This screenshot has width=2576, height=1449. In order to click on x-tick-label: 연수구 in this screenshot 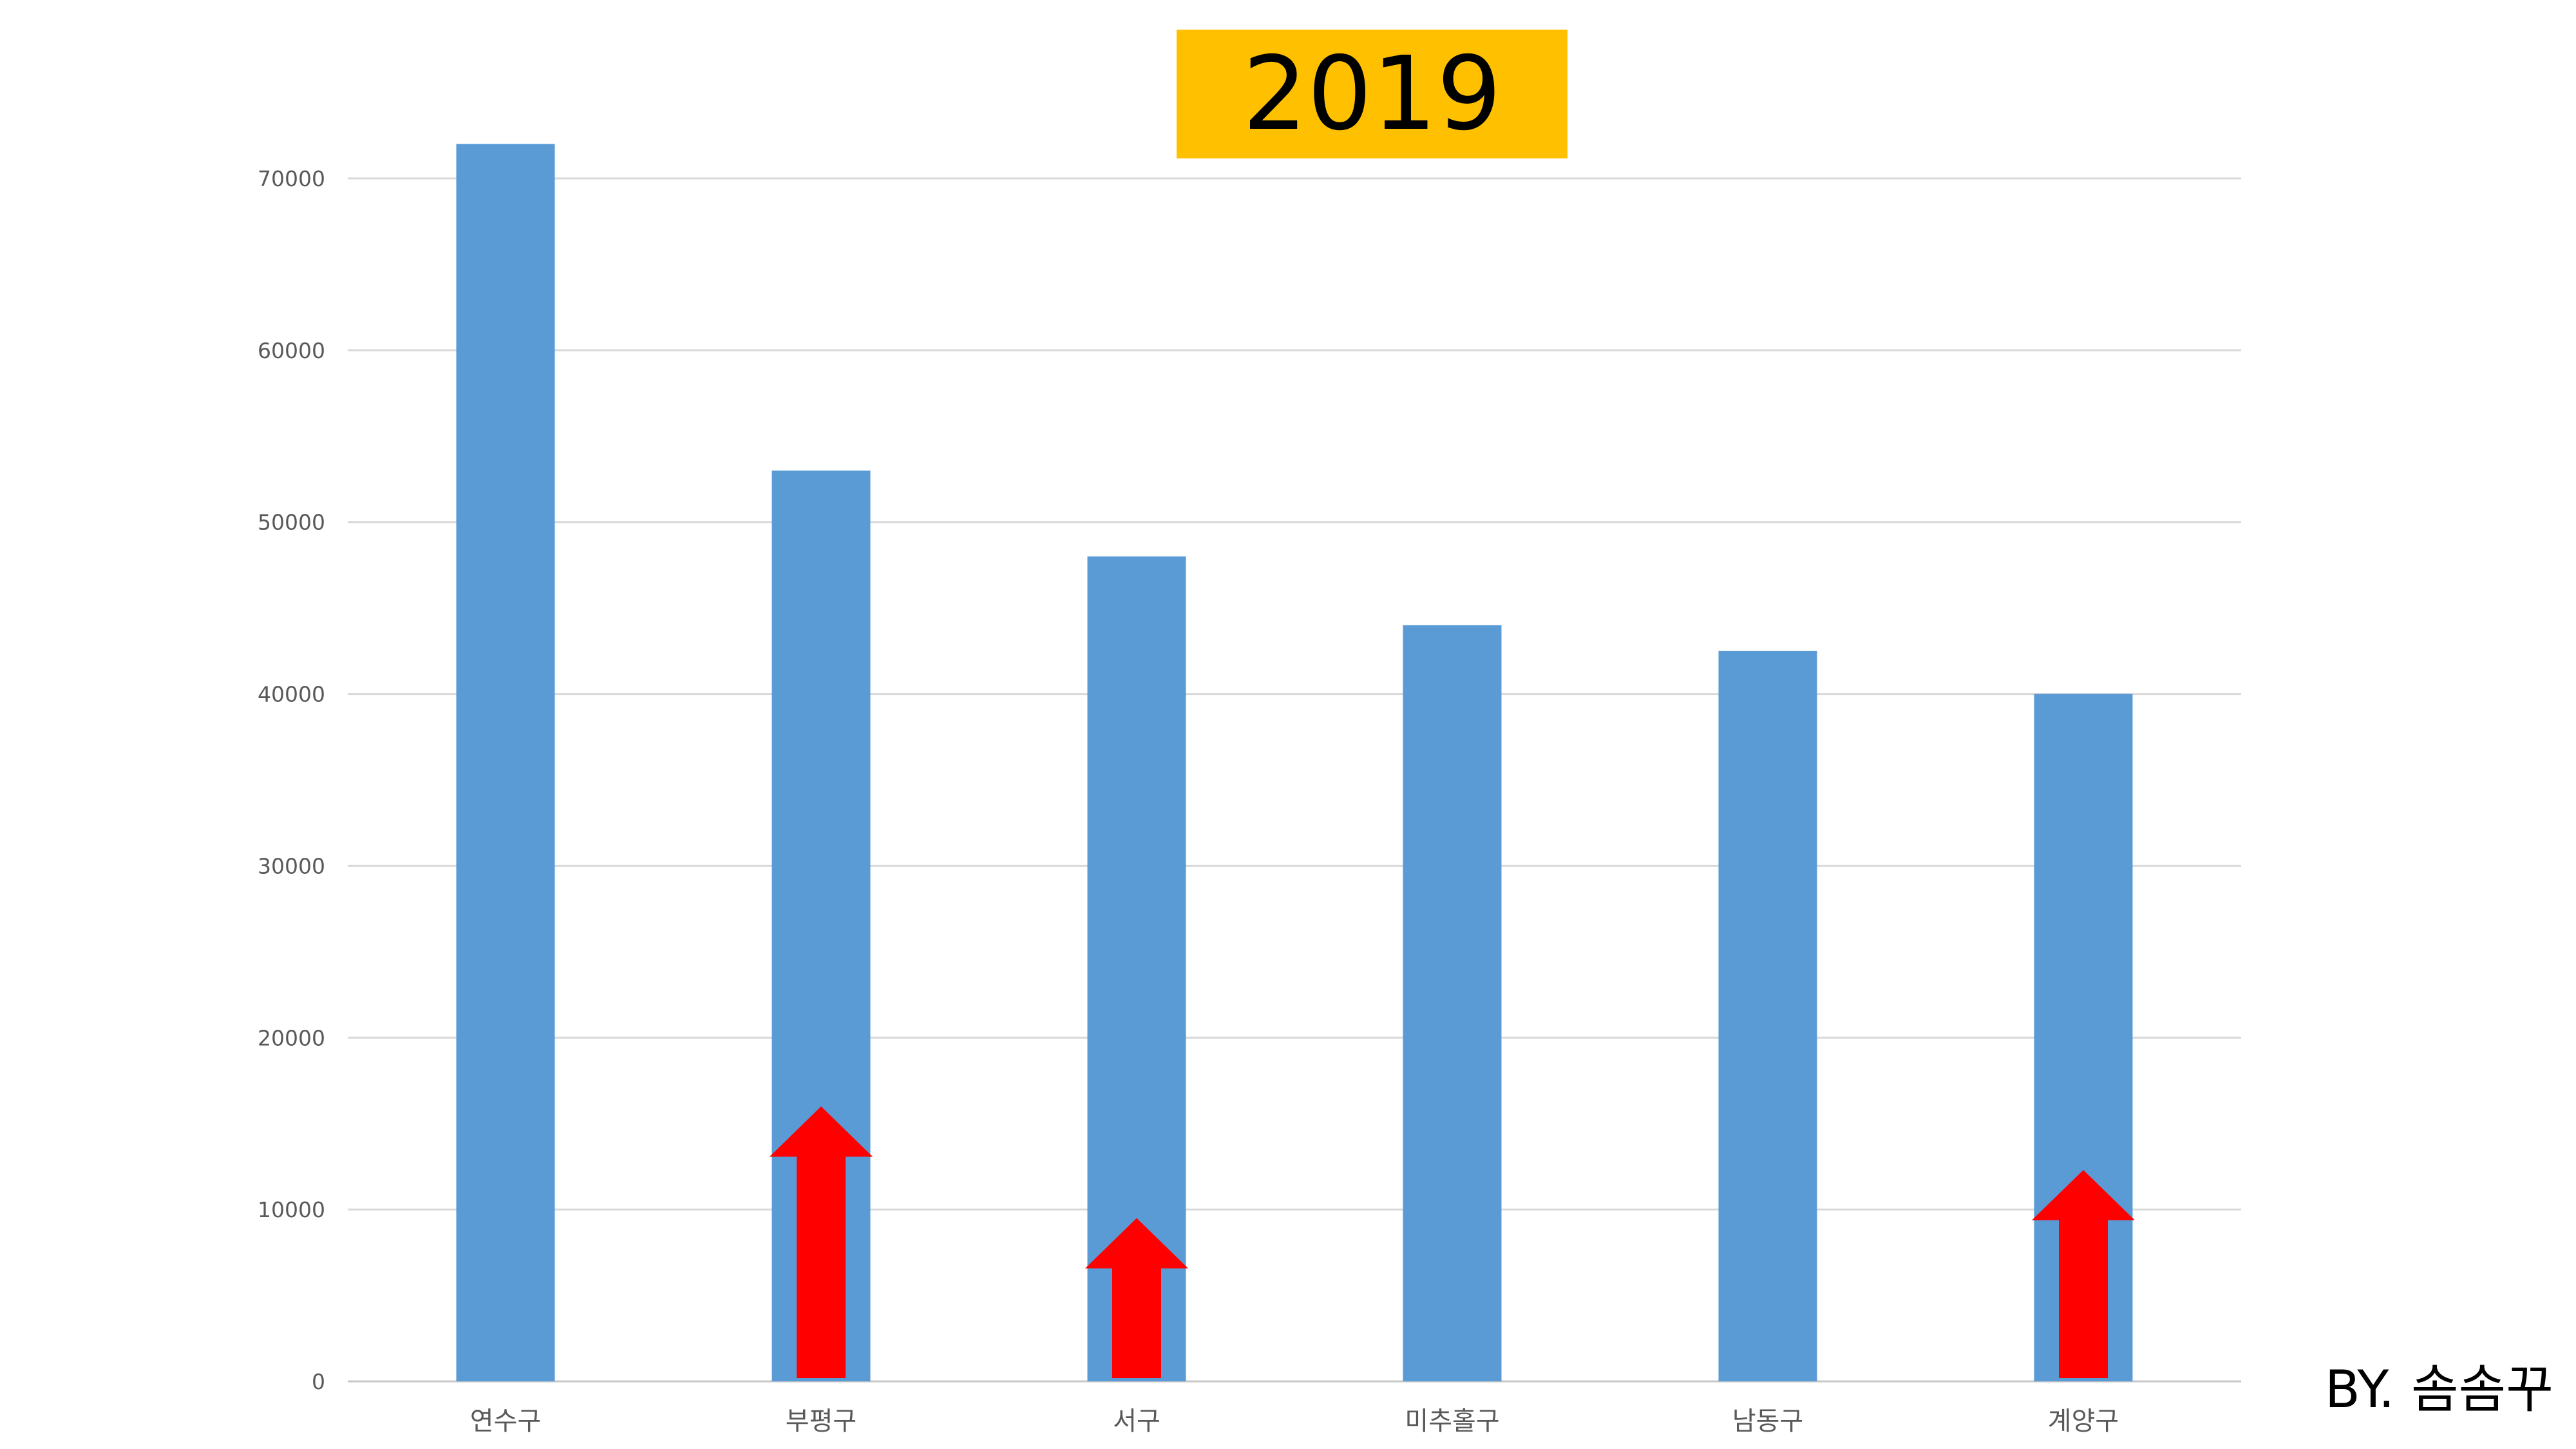, I will do `click(506, 1421)`.